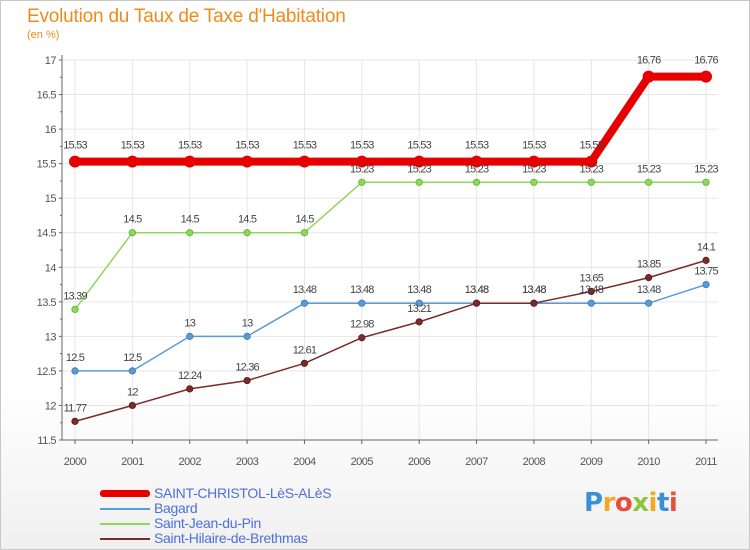 The width and height of the screenshot is (750, 550). Describe the element at coordinates (591, 462) in the screenshot. I see `x-tick-label: 2009` at that location.